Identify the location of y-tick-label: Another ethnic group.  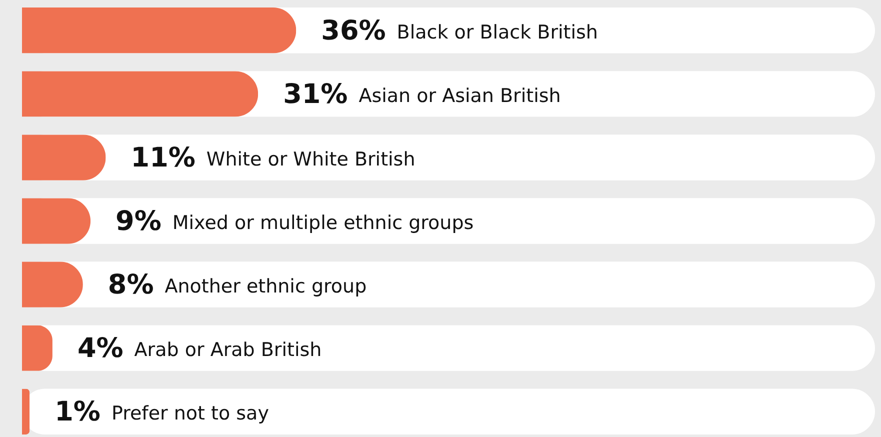
(265, 287).